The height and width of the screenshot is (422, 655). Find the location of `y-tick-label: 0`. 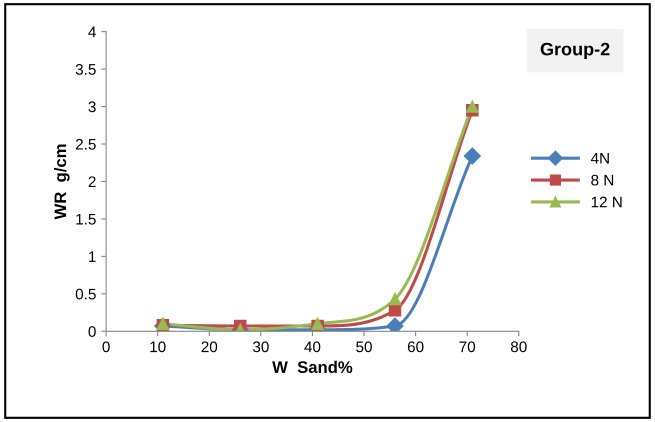

y-tick-label: 0 is located at coordinates (92, 331).